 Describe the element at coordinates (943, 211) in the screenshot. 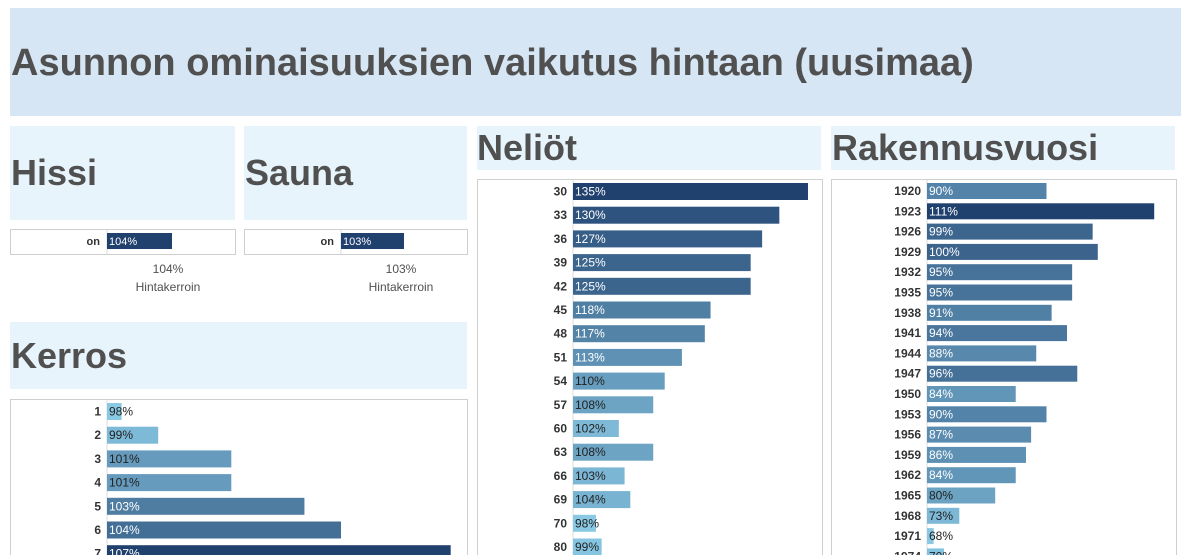

I see `rakennusvuosi-value-label: 111%` at that location.